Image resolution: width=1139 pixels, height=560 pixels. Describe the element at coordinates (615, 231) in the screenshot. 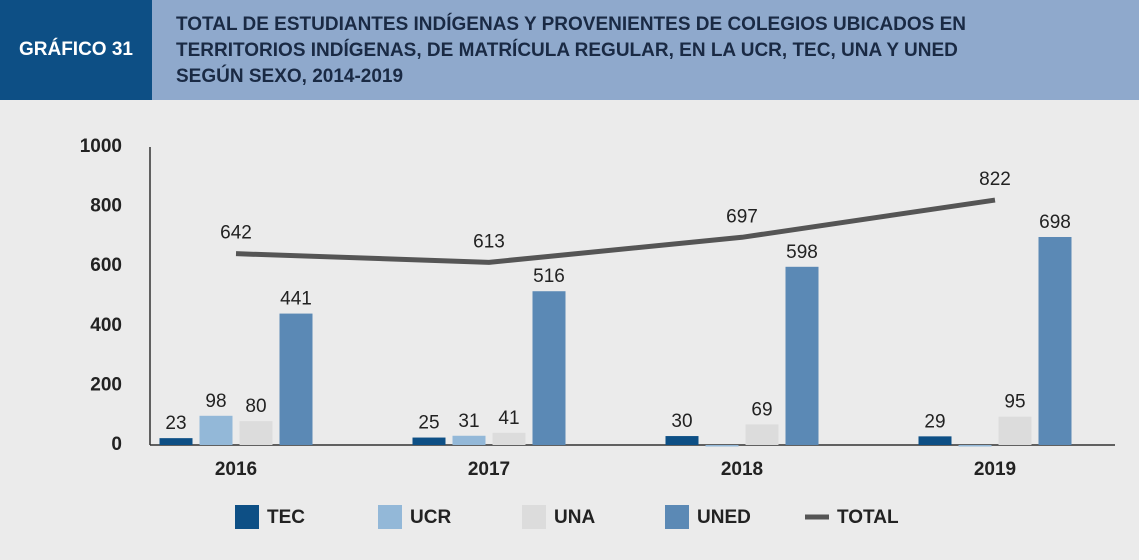

I see `total-line` at that location.